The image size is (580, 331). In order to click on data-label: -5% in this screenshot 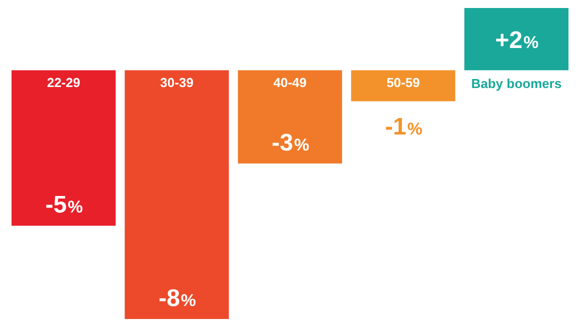, I will do `click(64, 205)`.